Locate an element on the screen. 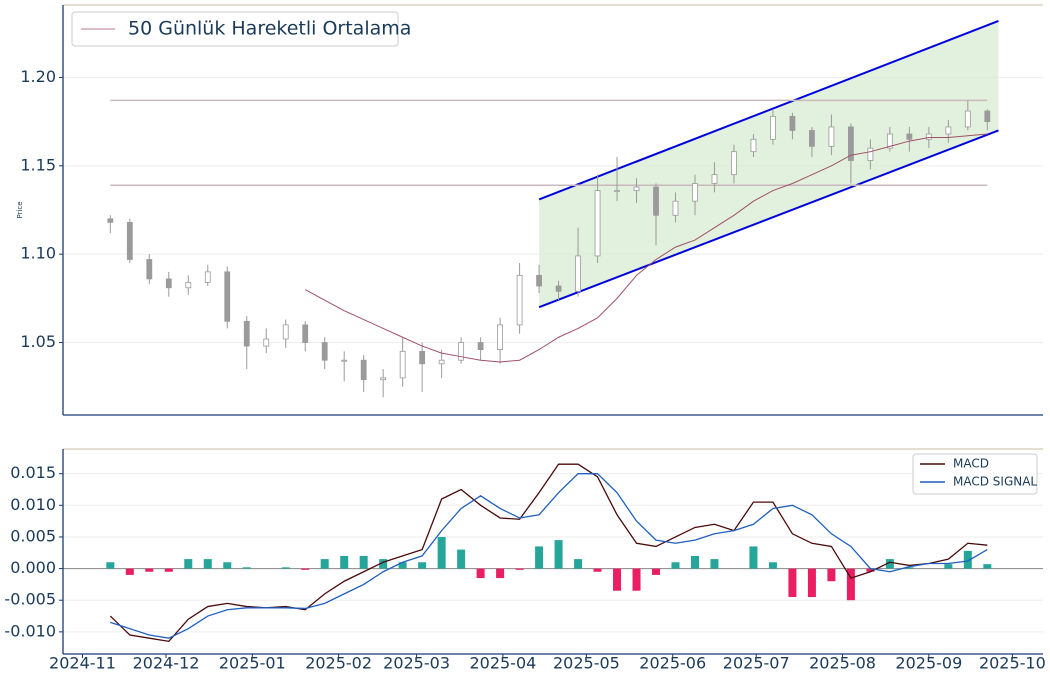 This screenshot has height=677, width=1050. x-tick-label: 2024-11 is located at coordinates (82, 663).